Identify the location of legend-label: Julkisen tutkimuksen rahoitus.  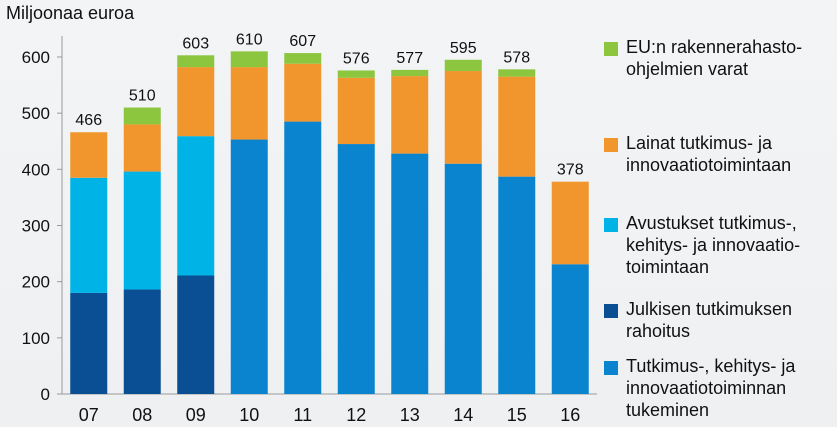
(709, 320).